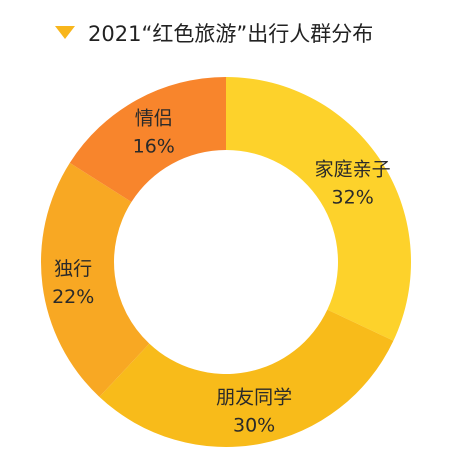 Image resolution: width=458 pixels, height=460 pixels. Describe the element at coordinates (254, 397) in the screenshot. I see `slice-label-name-2: 朋友同学` at that location.